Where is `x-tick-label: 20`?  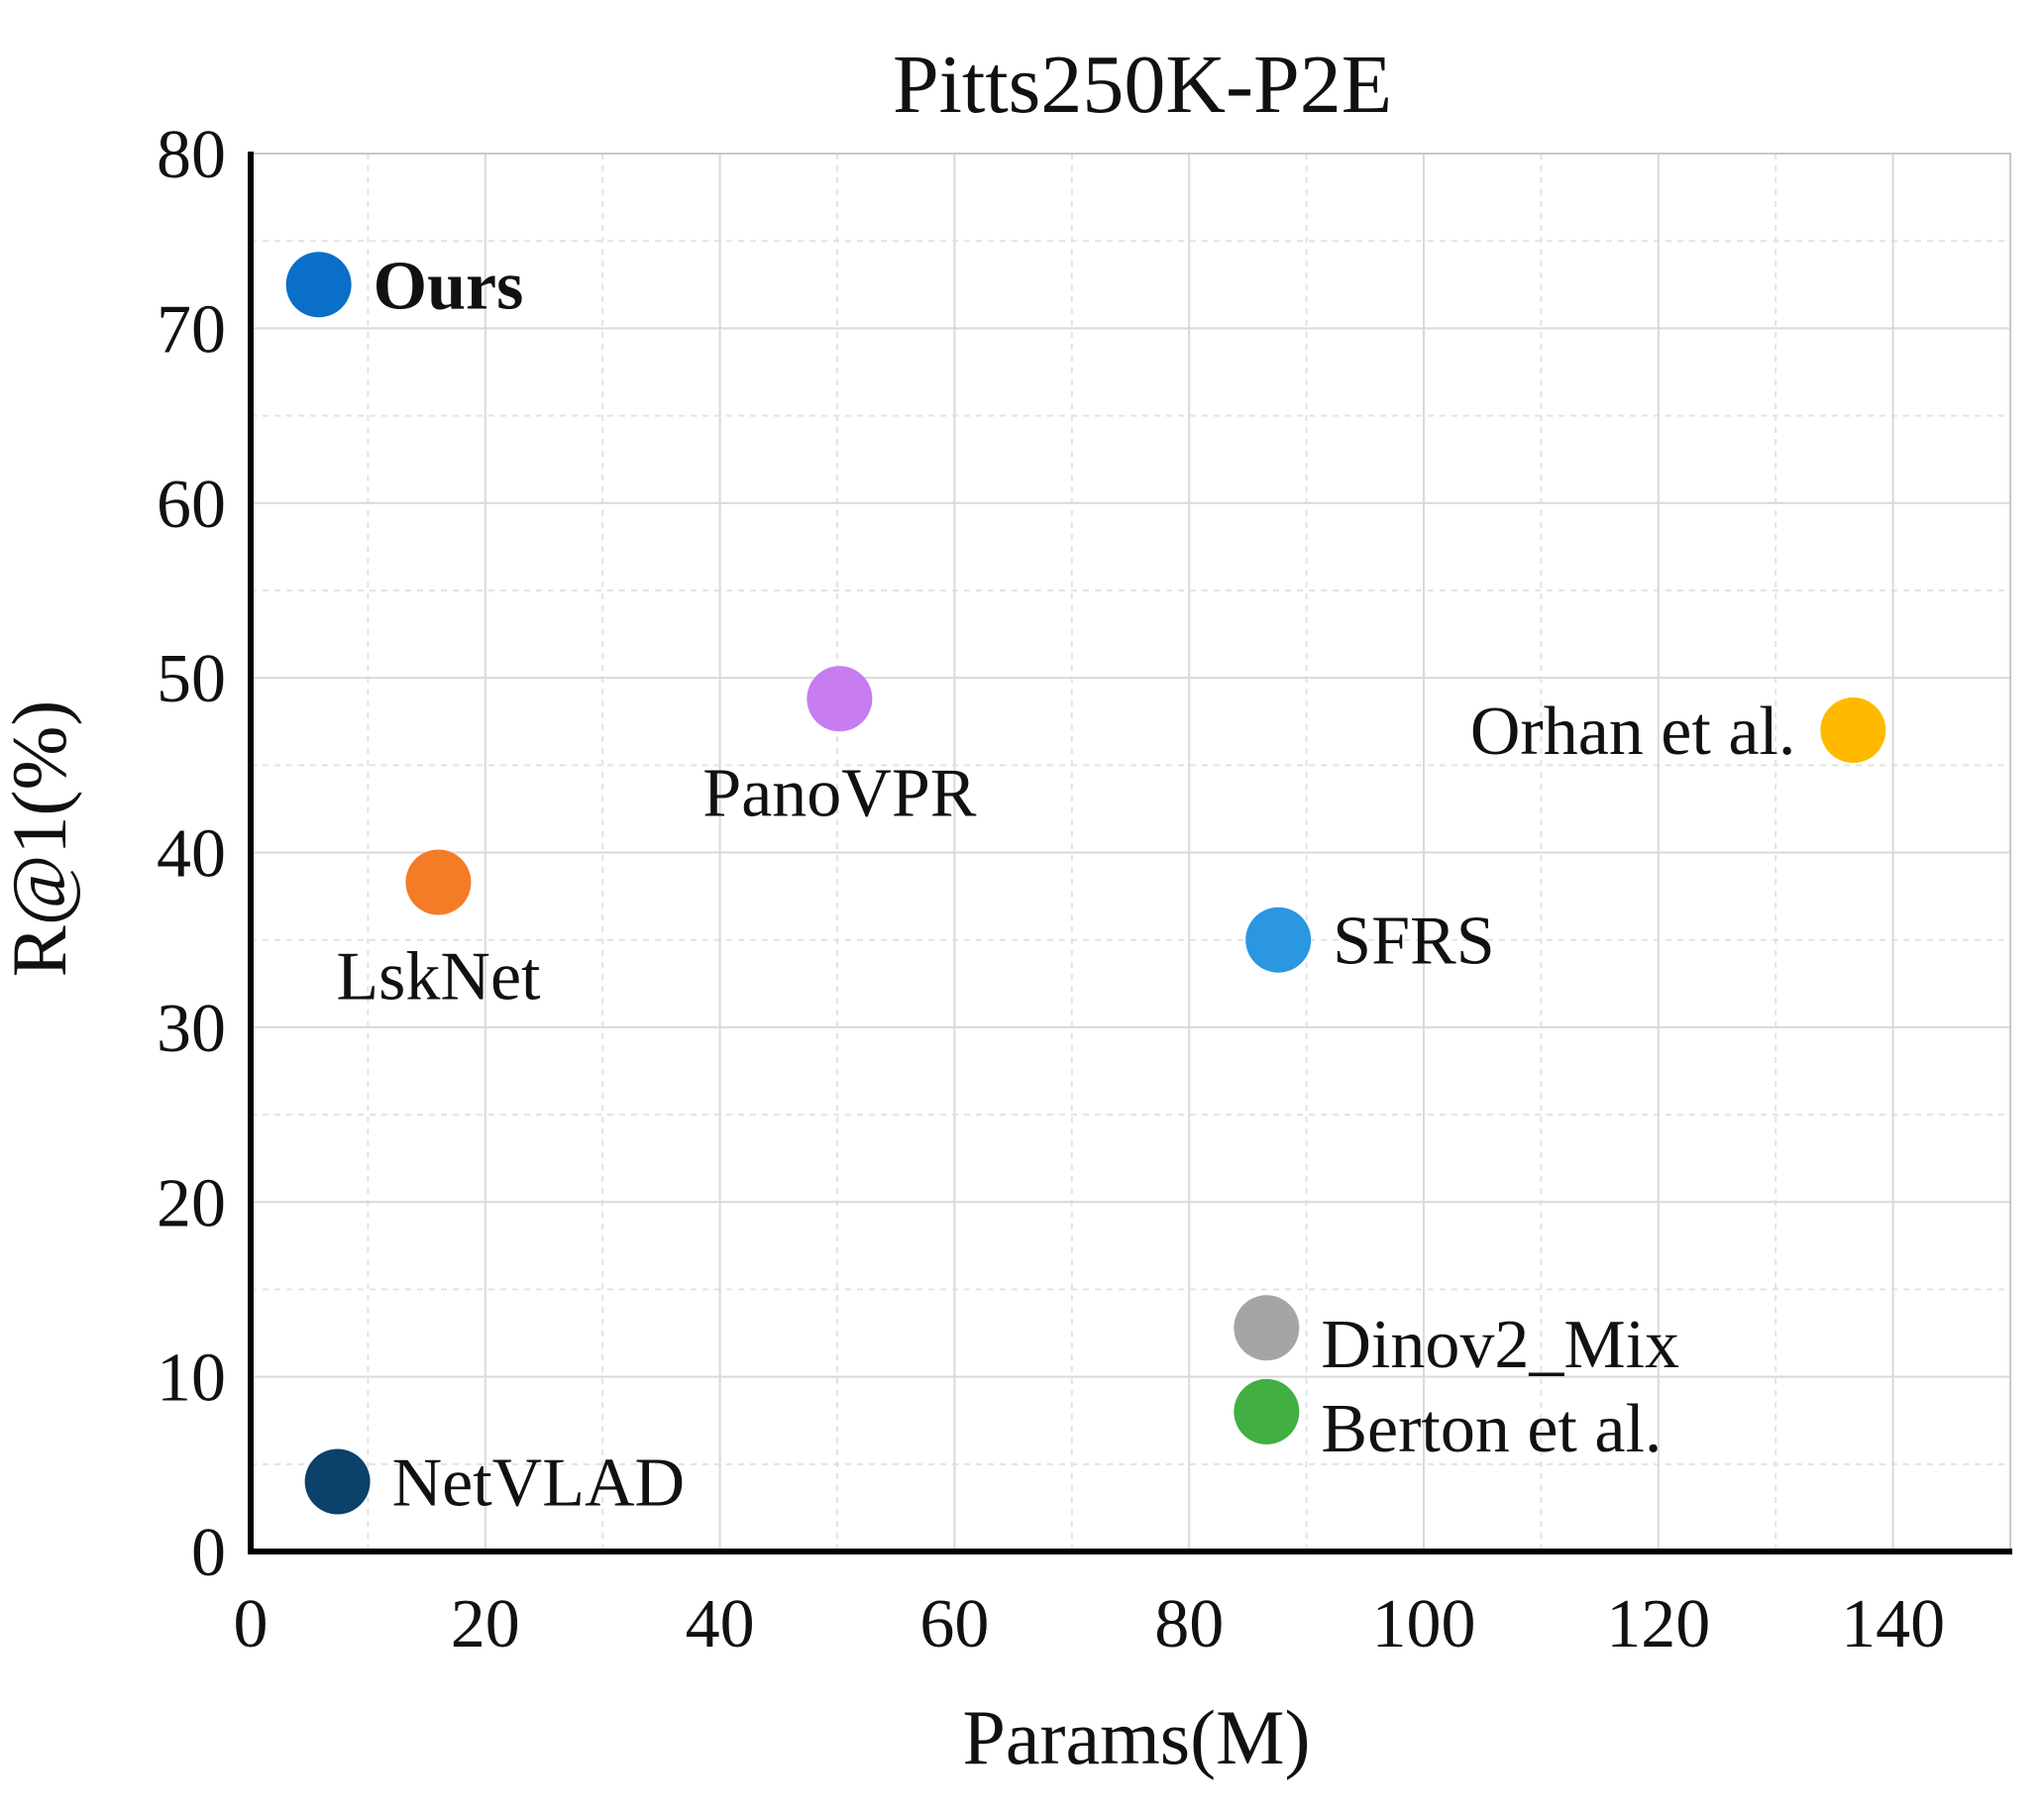
x-tick-label: 20 is located at coordinates (485, 1624).